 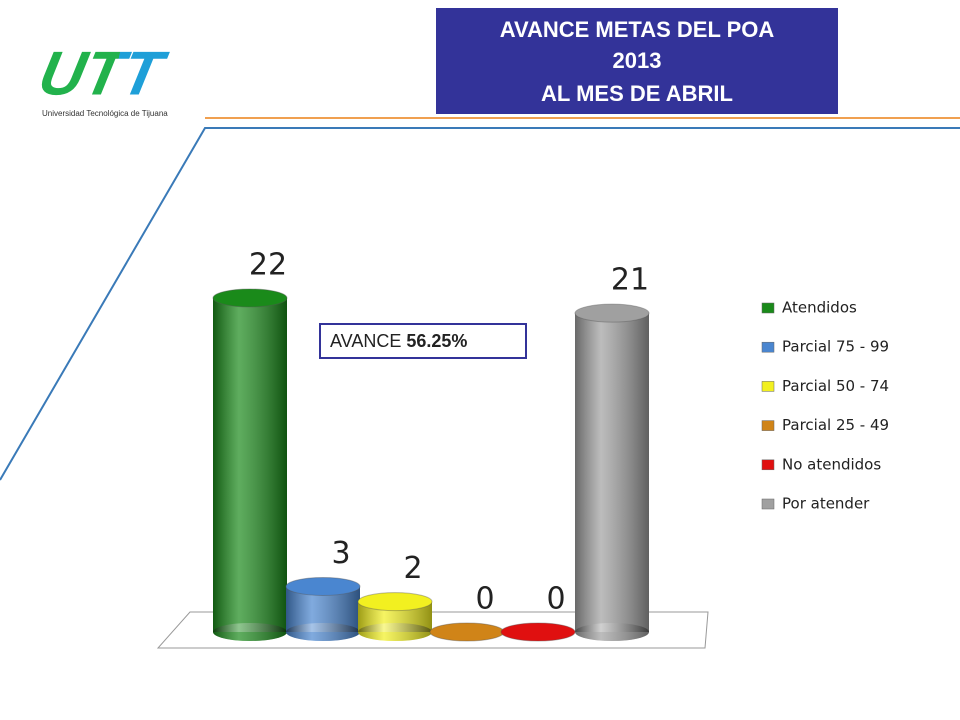 I want to click on legend-label: Parcial 50 - 74, so click(x=835, y=386).